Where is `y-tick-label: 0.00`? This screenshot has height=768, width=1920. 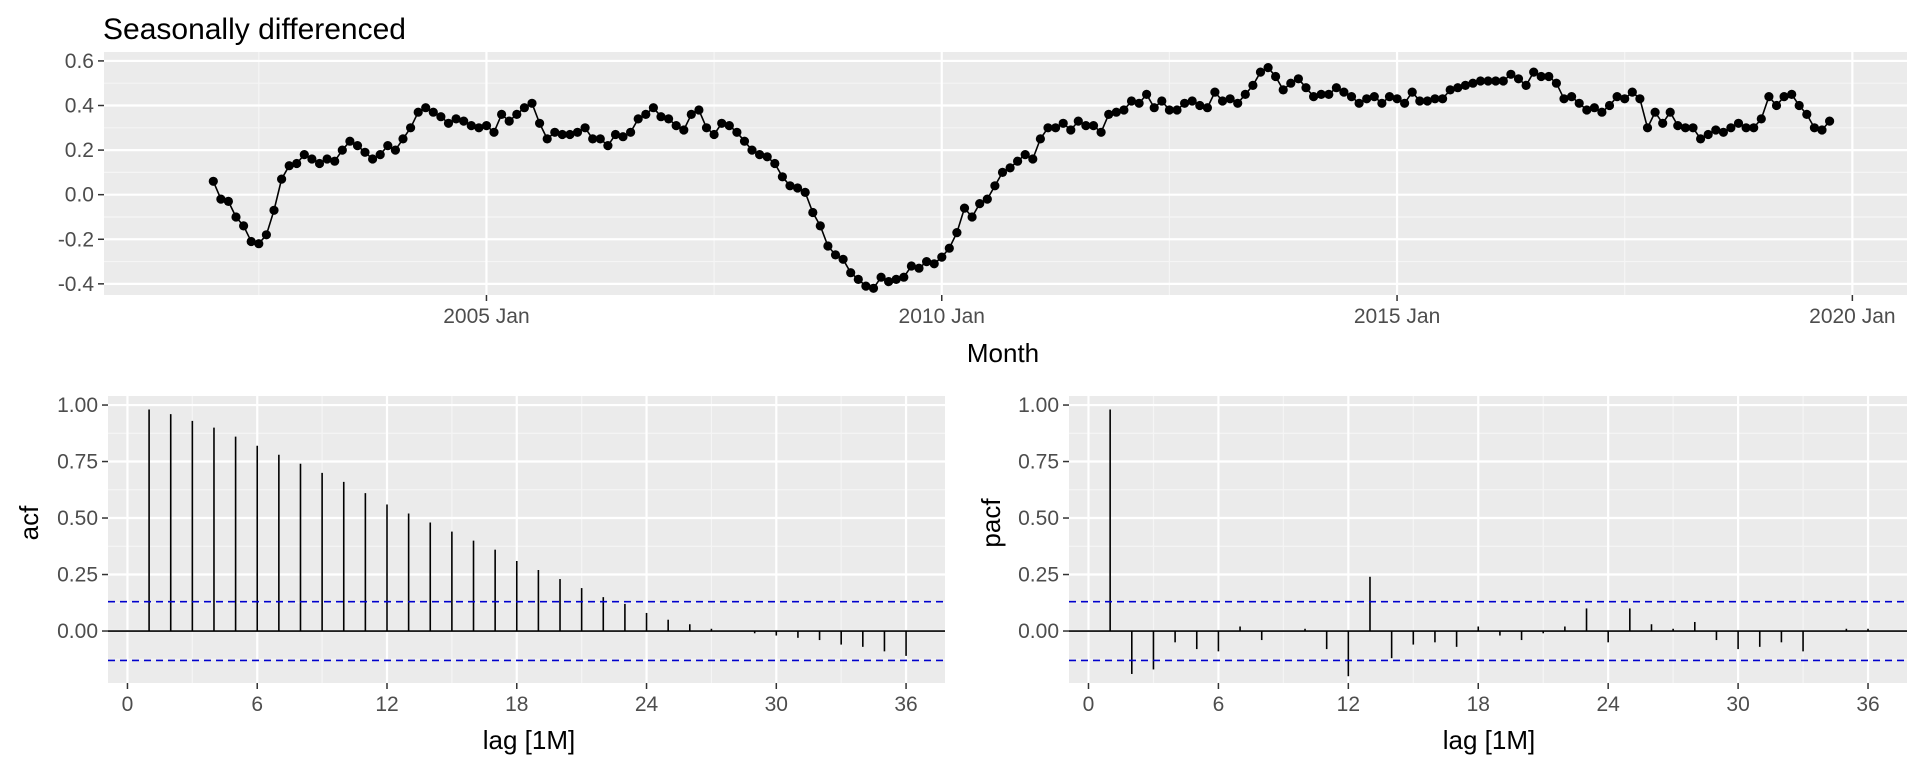 y-tick-label: 0.00 is located at coordinates (1038, 631).